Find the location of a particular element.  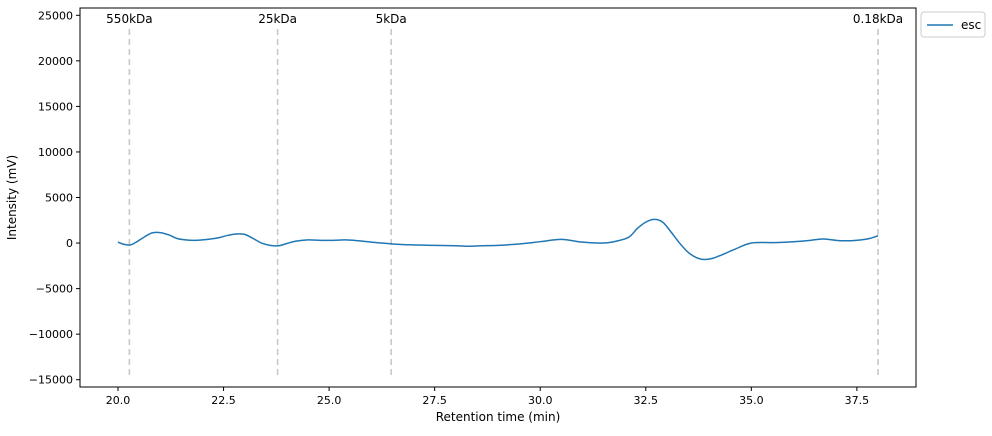

x-tick-label: 37.5 is located at coordinates (857, 400).